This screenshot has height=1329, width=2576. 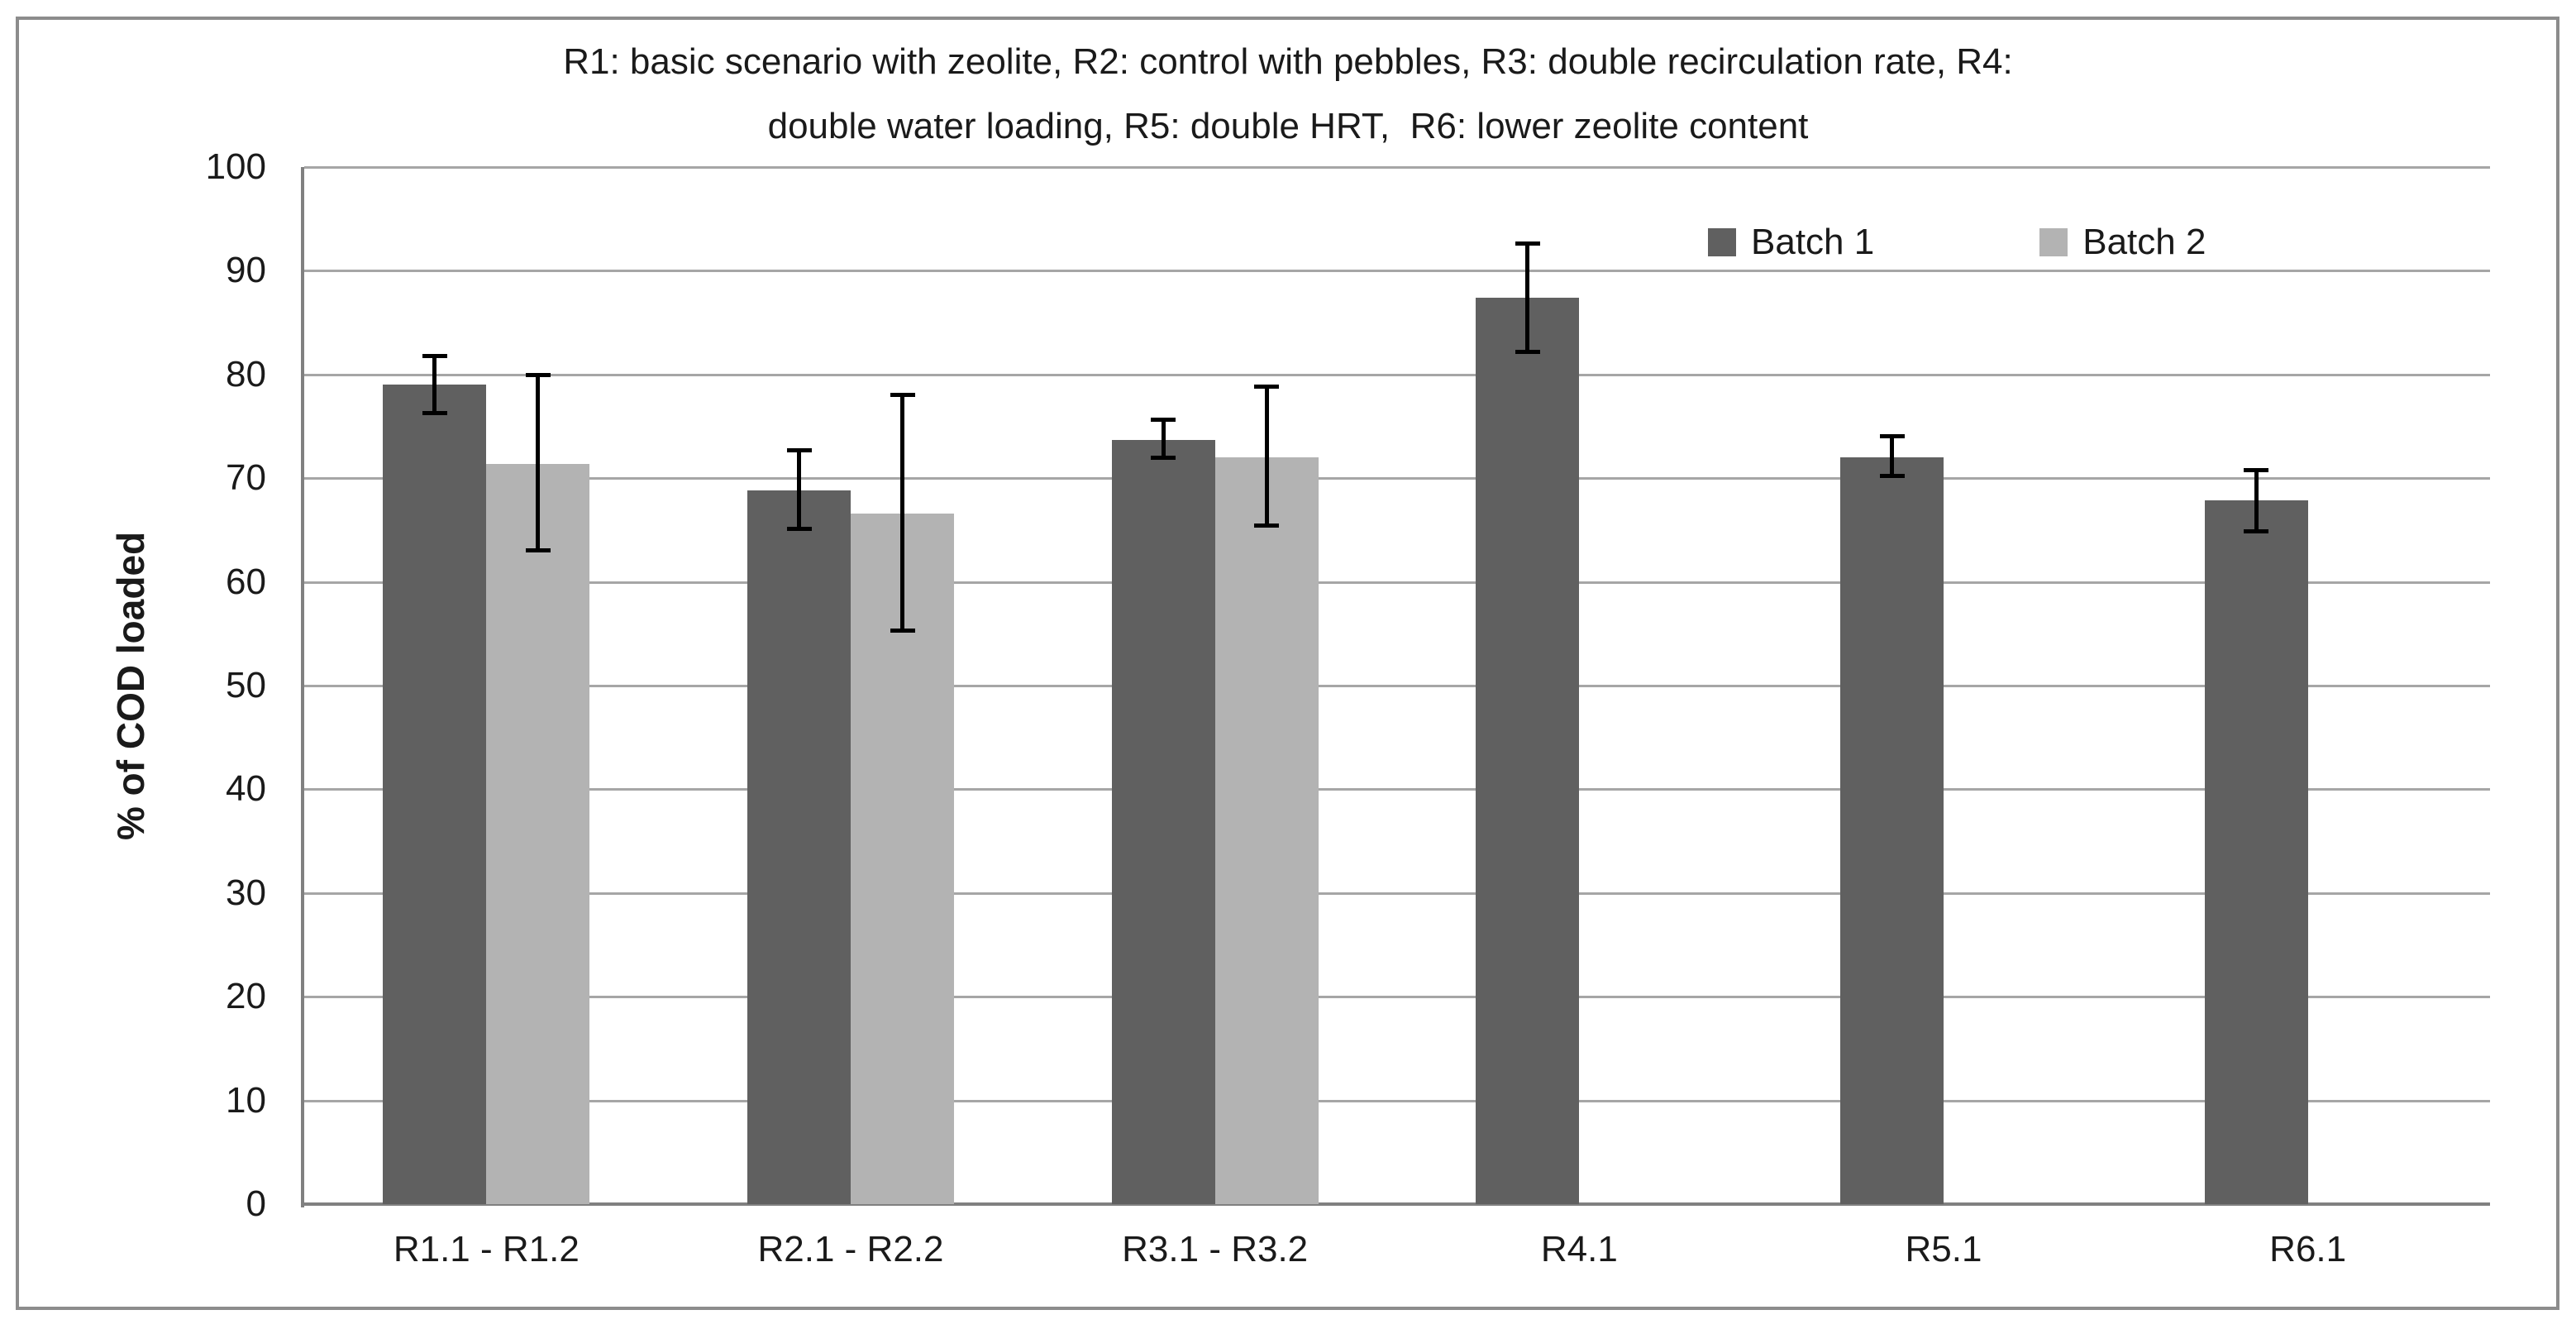 What do you see at coordinates (302, 687) in the screenshot?
I see `y-axis-line` at bounding box center [302, 687].